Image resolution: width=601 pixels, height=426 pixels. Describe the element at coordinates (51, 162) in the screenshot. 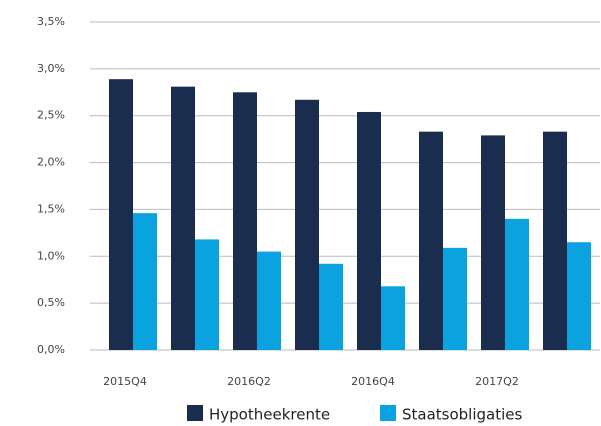

I see `y-tick-label: 2,0%` at that location.